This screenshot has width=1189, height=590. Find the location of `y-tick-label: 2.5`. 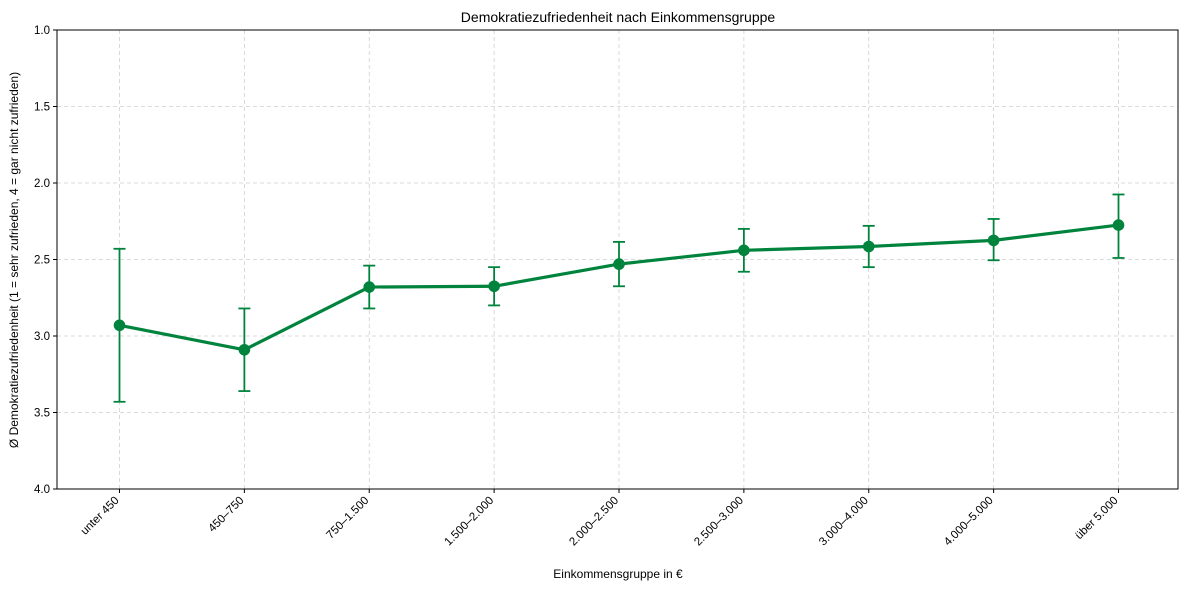

y-tick-label: 2.5 is located at coordinates (42, 261).